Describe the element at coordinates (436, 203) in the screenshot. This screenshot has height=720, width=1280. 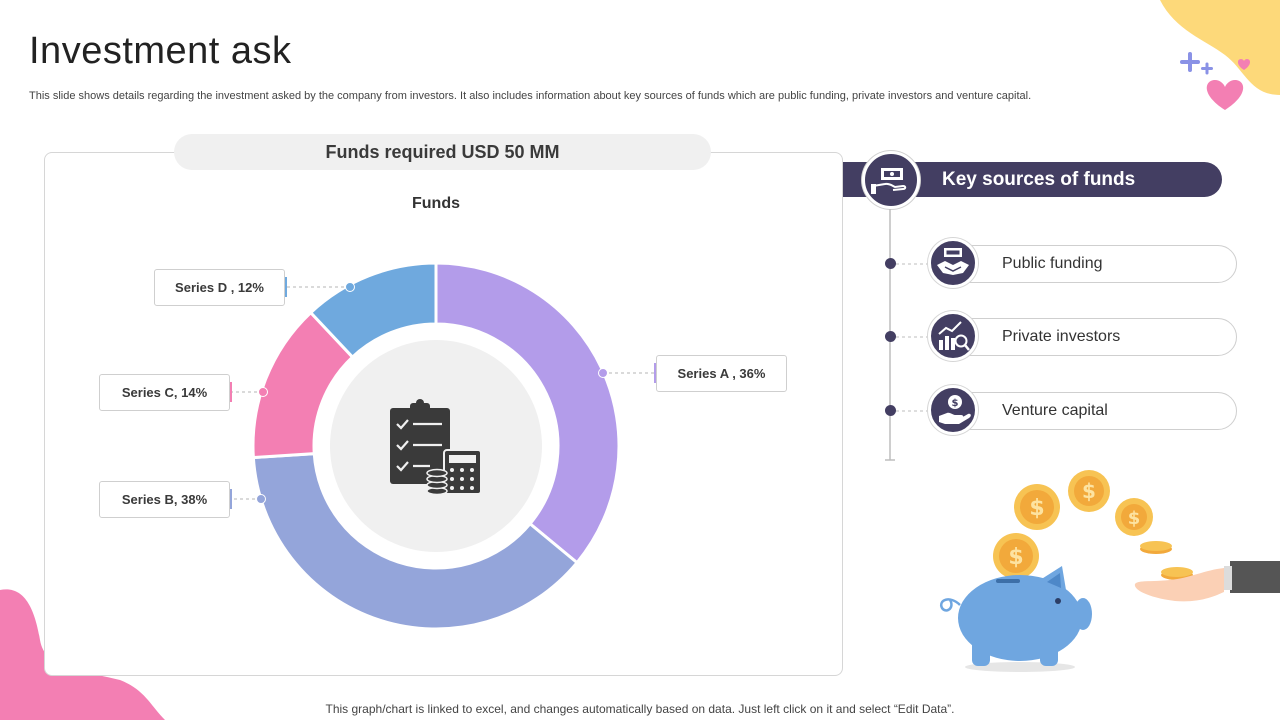
I see `chart-title: Funds` at that location.